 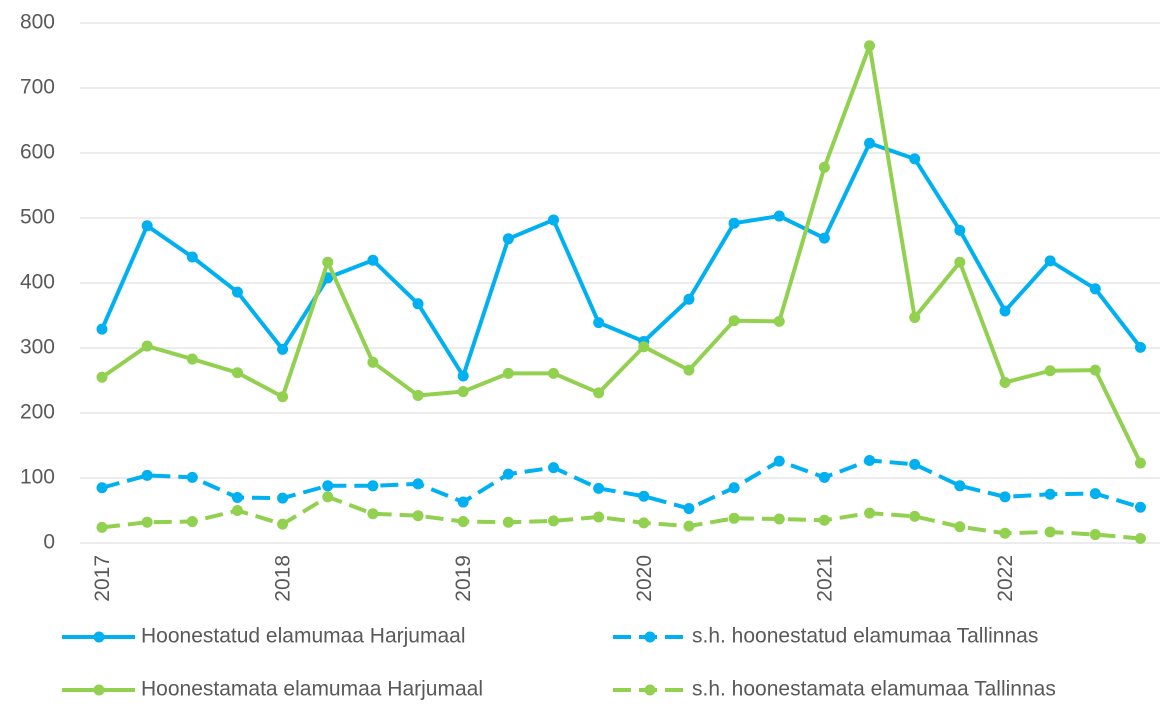 I want to click on y-tick-label: 0, so click(x=49, y=542).